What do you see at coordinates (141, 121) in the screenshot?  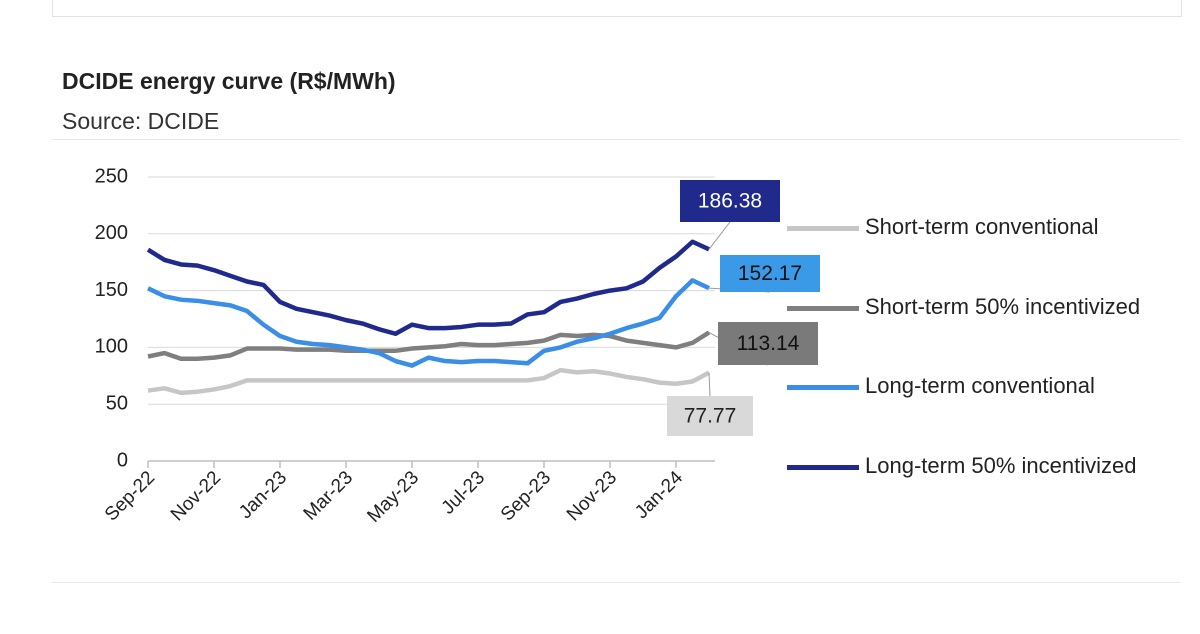 I see `chart-subtitle: Source: DCIDE` at bounding box center [141, 121].